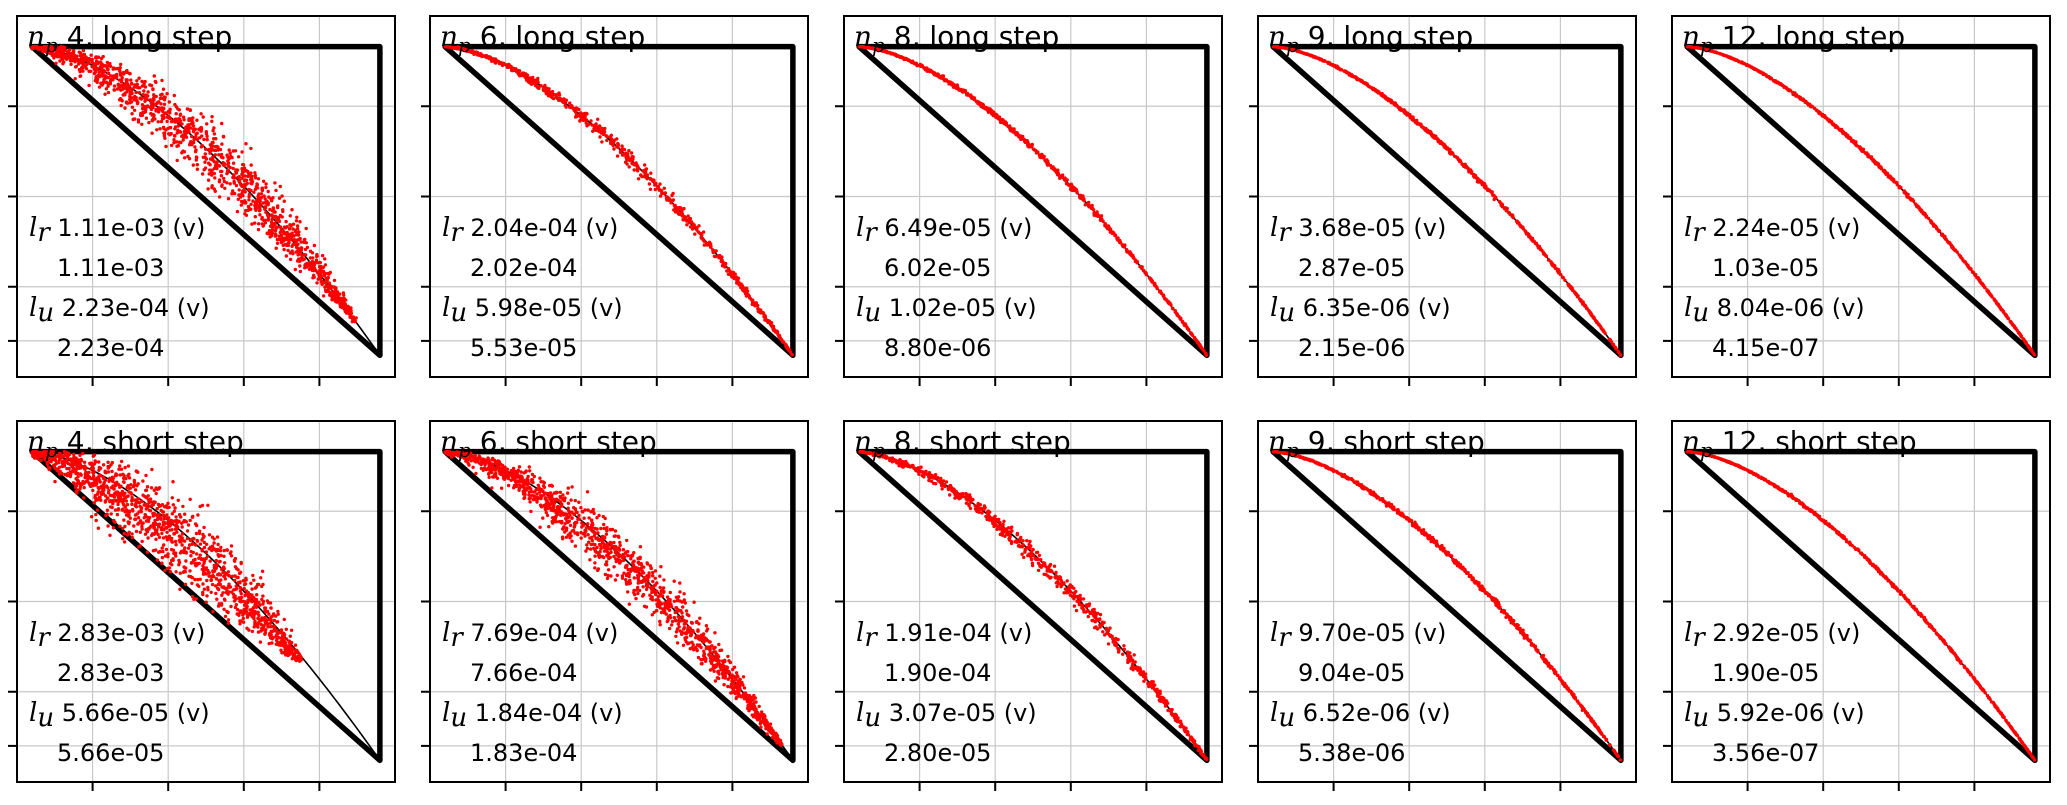 The width and height of the screenshot is (2067, 805). I want to click on lr-value: 2.02e-04, so click(523, 268).